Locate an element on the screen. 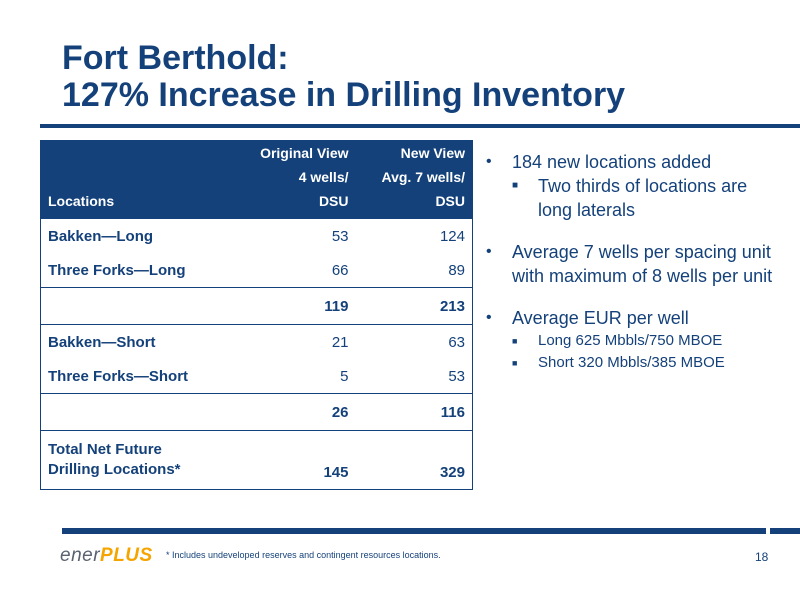 This screenshot has height=600, width=800. page-number: 18 is located at coordinates (762, 557).